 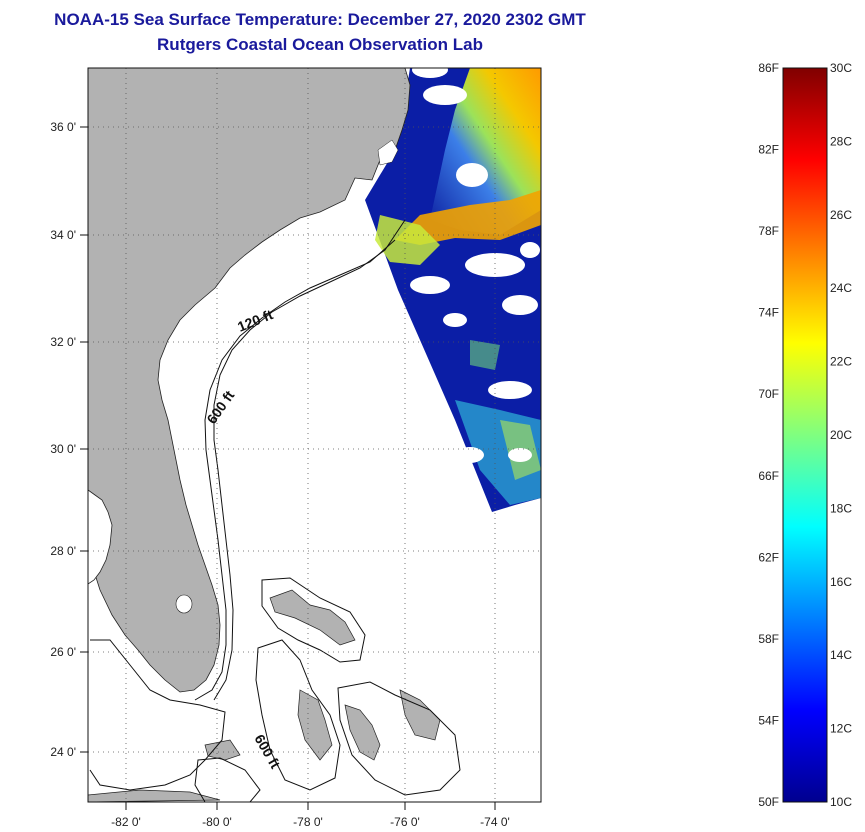 What do you see at coordinates (217, 822) in the screenshot?
I see `lon-tick-label: -80 0'` at bounding box center [217, 822].